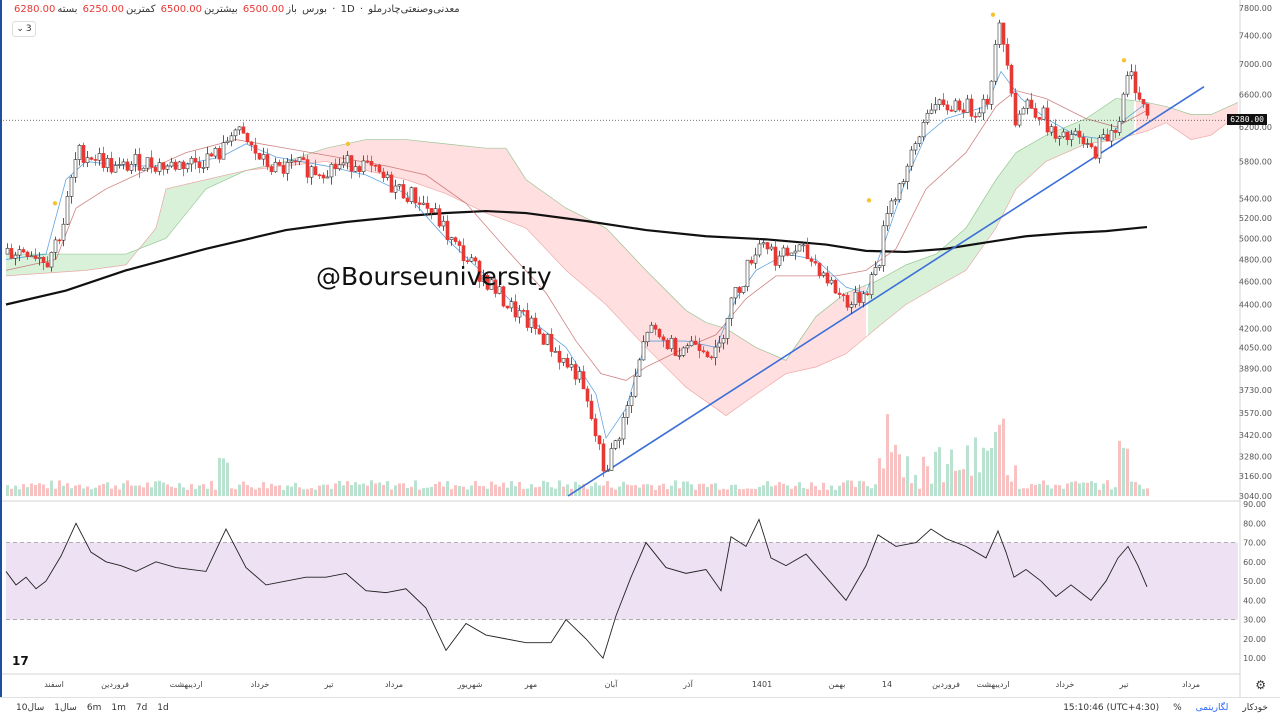 This screenshot has height=724, width=1280. Describe the element at coordinates (94, 708) in the screenshot. I see `range-6m: 6m` at that location.